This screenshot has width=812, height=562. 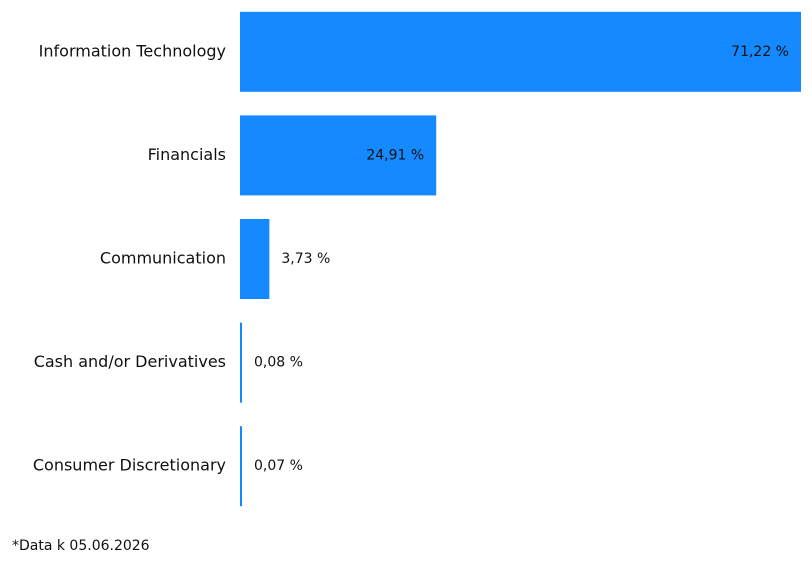 What do you see at coordinates (395, 155) in the screenshot?
I see `value-label: 24,91 %` at bounding box center [395, 155].